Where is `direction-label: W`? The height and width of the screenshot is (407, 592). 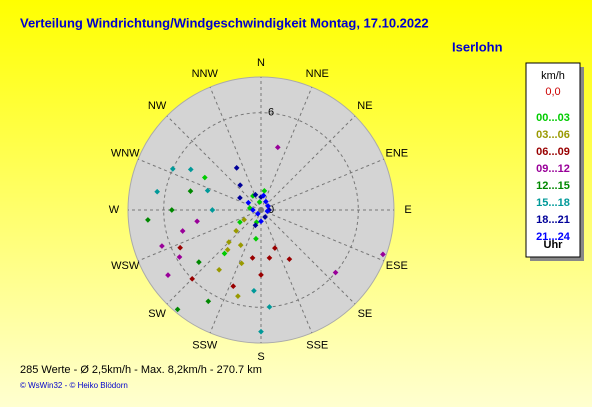 direction-label: W is located at coordinates (114, 210).